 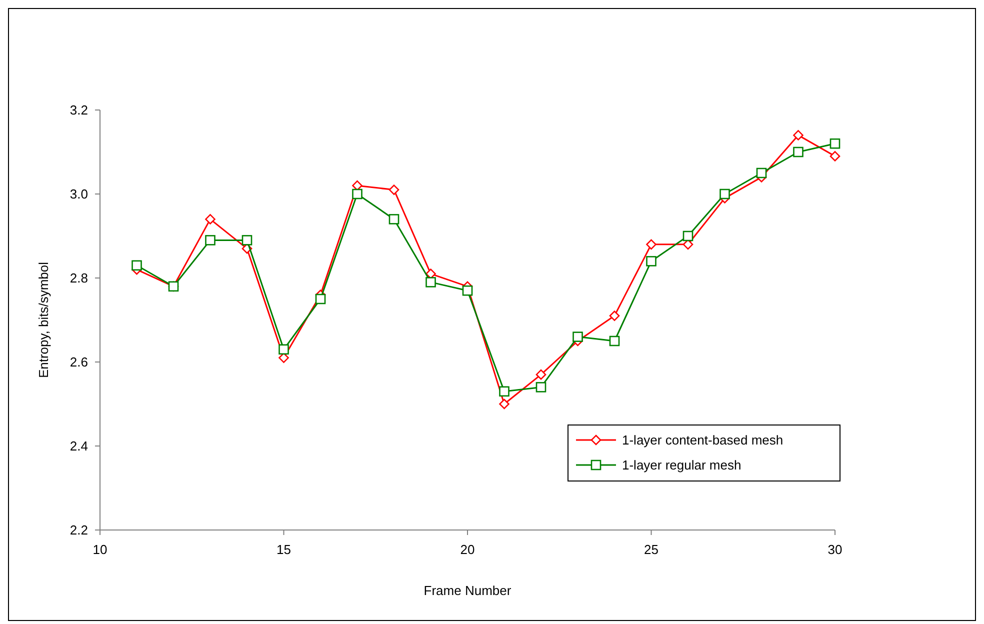 I want to click on y-tick-label: 3.0, so click(x=79, y=194).